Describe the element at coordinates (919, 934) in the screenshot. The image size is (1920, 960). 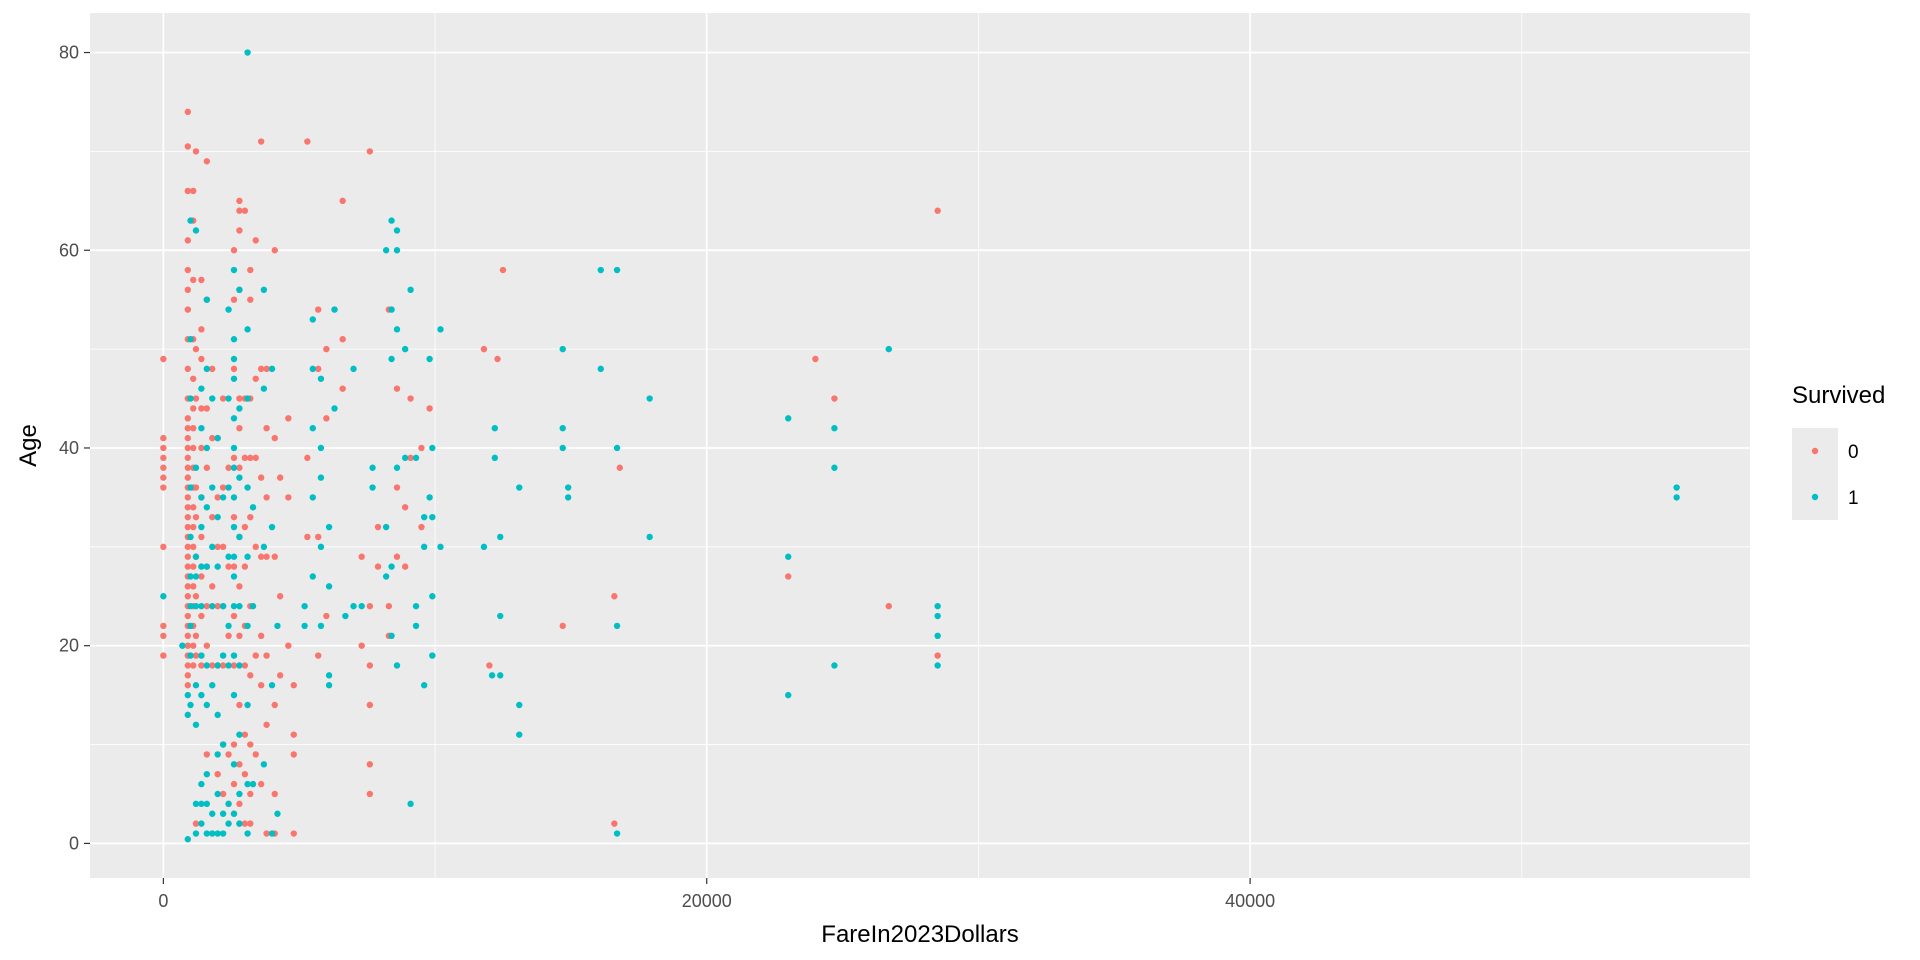
I see `x-axis-title: FareIn2023Dollars` at that location.